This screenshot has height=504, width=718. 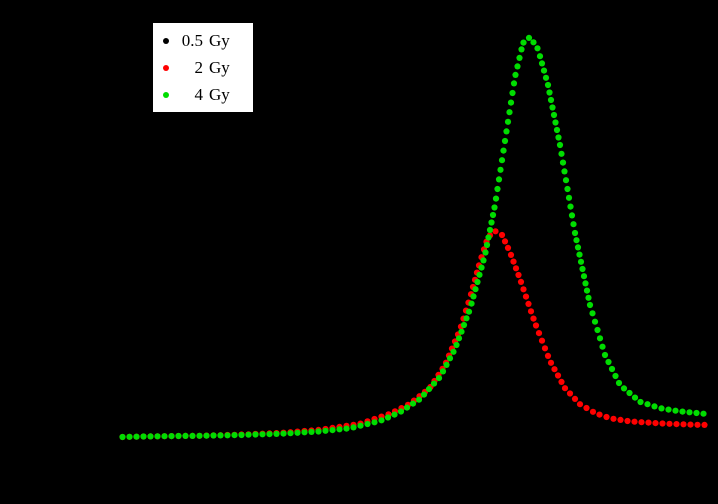 I want to click on legend-entry-4-gy: 4 Gy, so click(x=203, y=94).